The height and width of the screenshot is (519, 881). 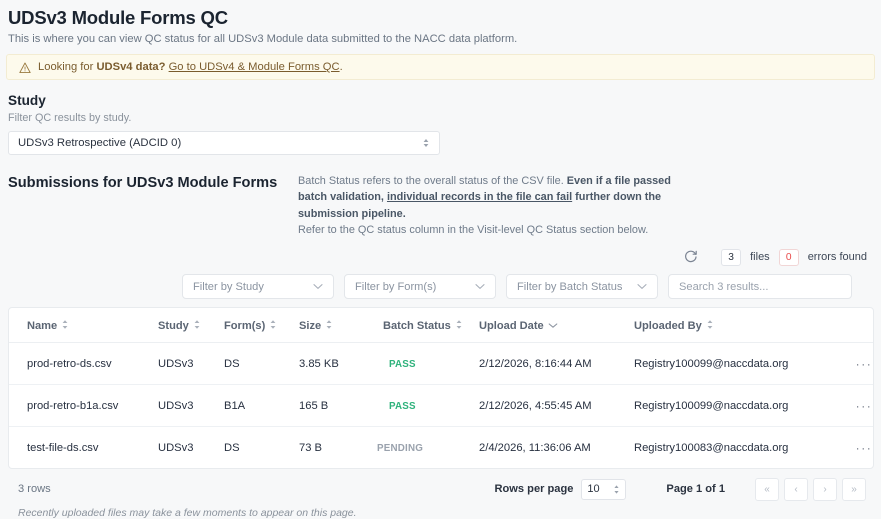 What do you see at coordinates (245, 326) in the screenshot?
I see `column-label-forms: Form(s)` at bounding box center [245, 326].